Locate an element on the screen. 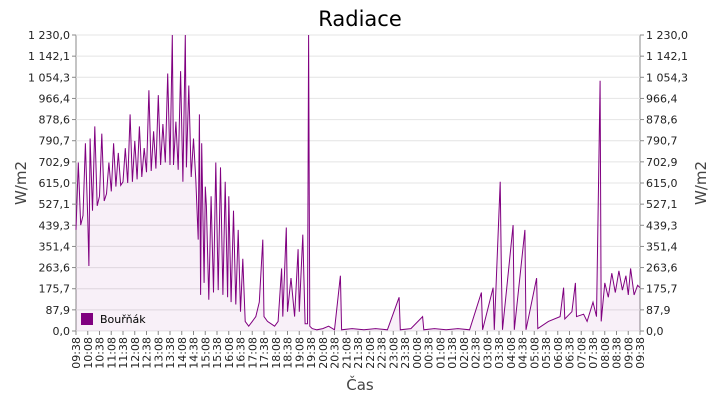 The image size is (720, 400). x-tick-label: 17:08 is located at coordinates (252, 353).